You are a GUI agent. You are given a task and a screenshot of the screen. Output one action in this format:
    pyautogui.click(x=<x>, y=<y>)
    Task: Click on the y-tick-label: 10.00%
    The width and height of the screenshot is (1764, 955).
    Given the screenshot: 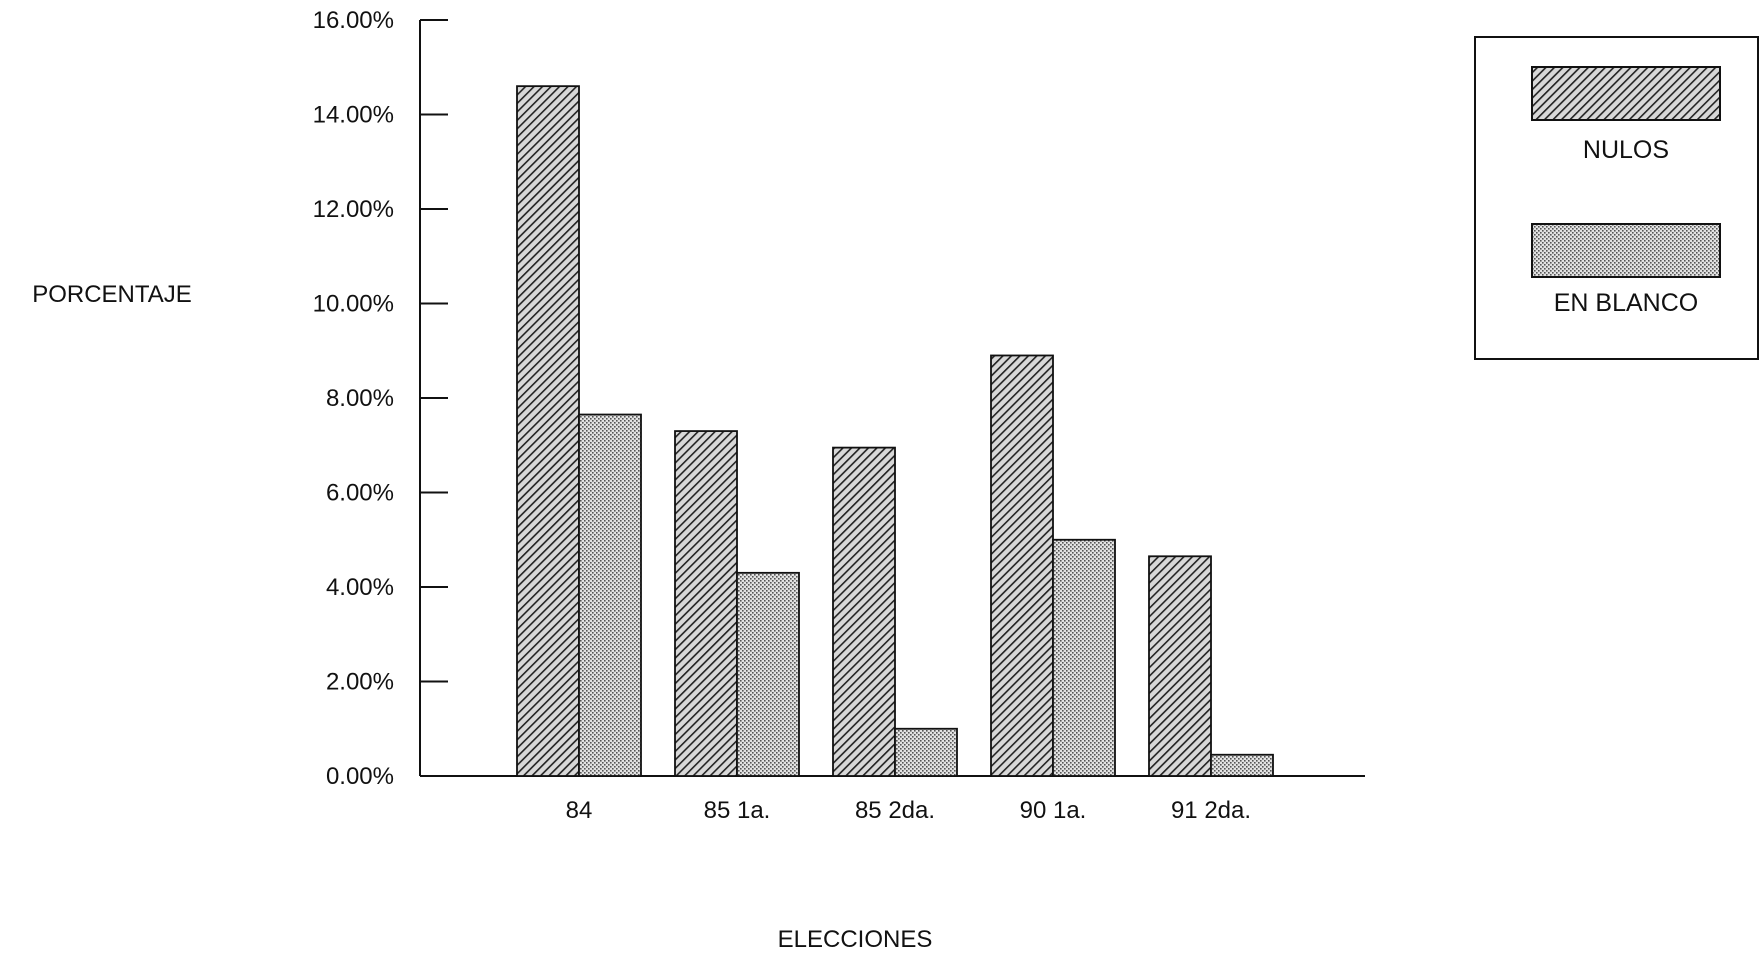 What is the action you would take?
    pyautogui.click(x=353, y=304)
    